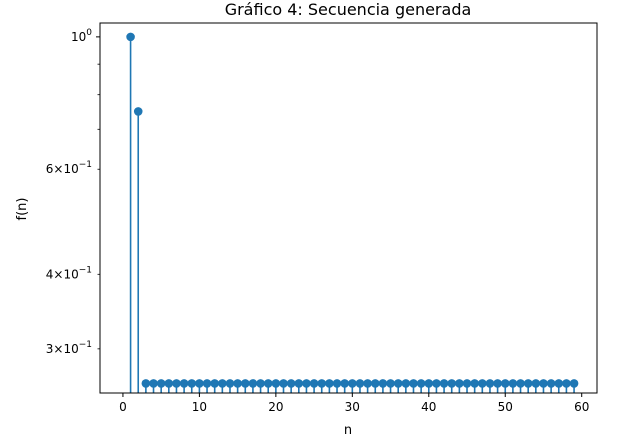 This screenshot has height=441, width=632. I want to click on chart-title: Gráfico 4: Secuencia generada, so click(348, 9).